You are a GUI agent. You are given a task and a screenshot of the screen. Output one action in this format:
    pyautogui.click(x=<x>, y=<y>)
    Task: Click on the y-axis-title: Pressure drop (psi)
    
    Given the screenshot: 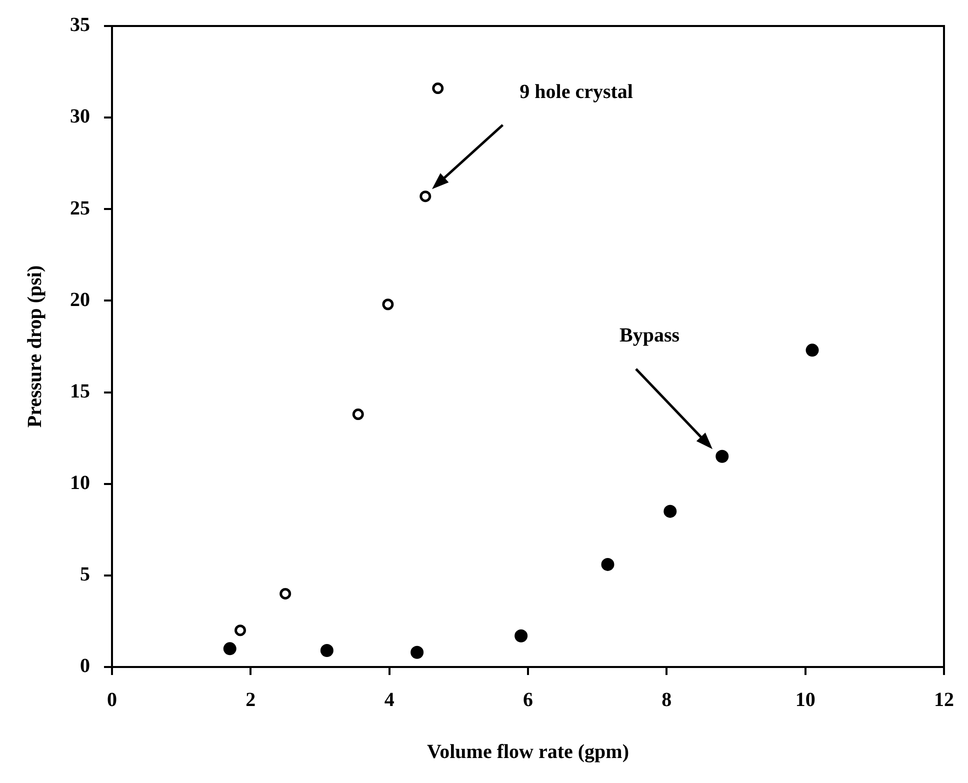 What is the action you would take?
    pyautogui.click(x=35, y=346)
    